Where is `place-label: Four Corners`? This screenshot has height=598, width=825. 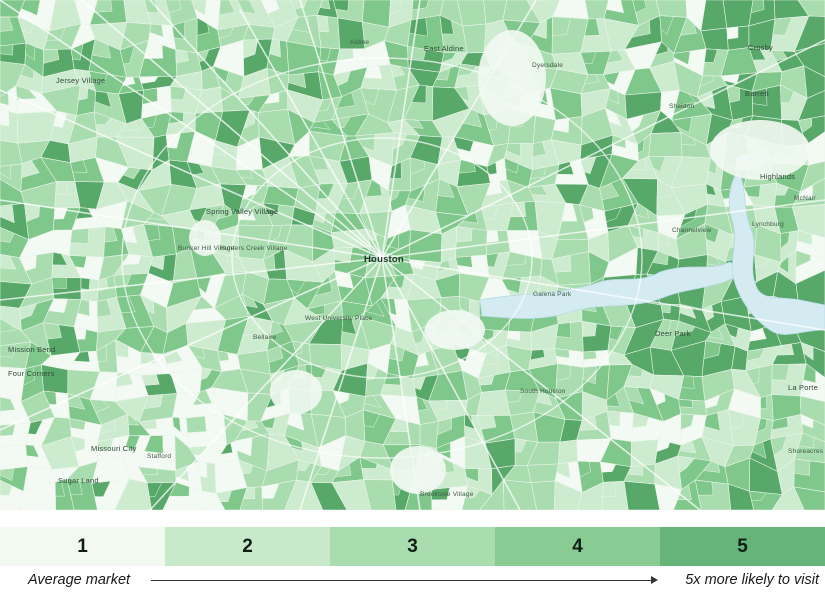
place-label: Four Corners is located at coordinates (31, 373).